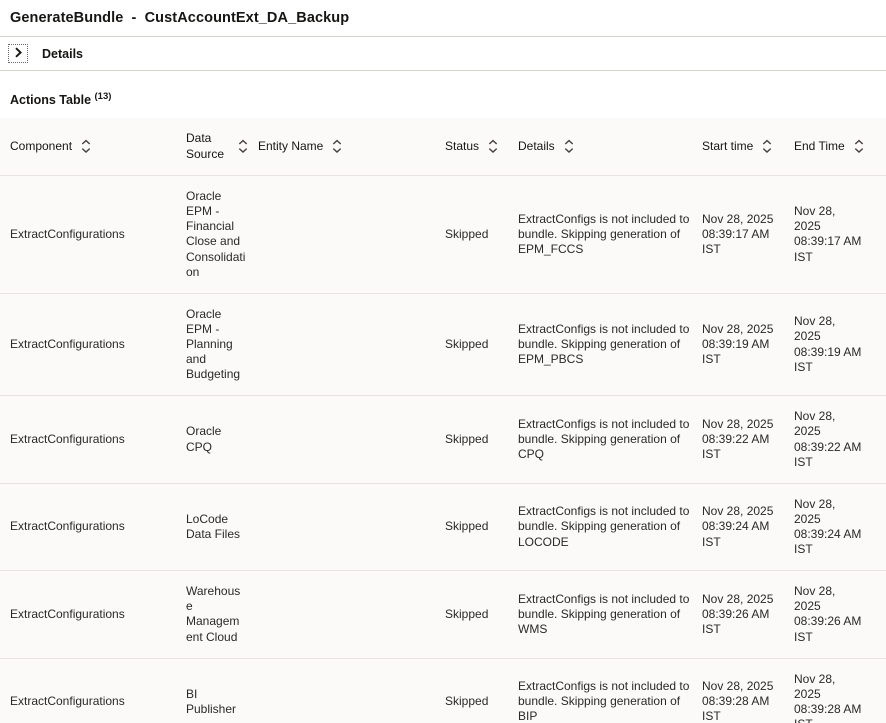 Image resolution: width=886 pixels, height=723 pixels. I want to click on cell-end-time: Nov 28, 2025 08:39:24 AM IST, so click(828, 526).